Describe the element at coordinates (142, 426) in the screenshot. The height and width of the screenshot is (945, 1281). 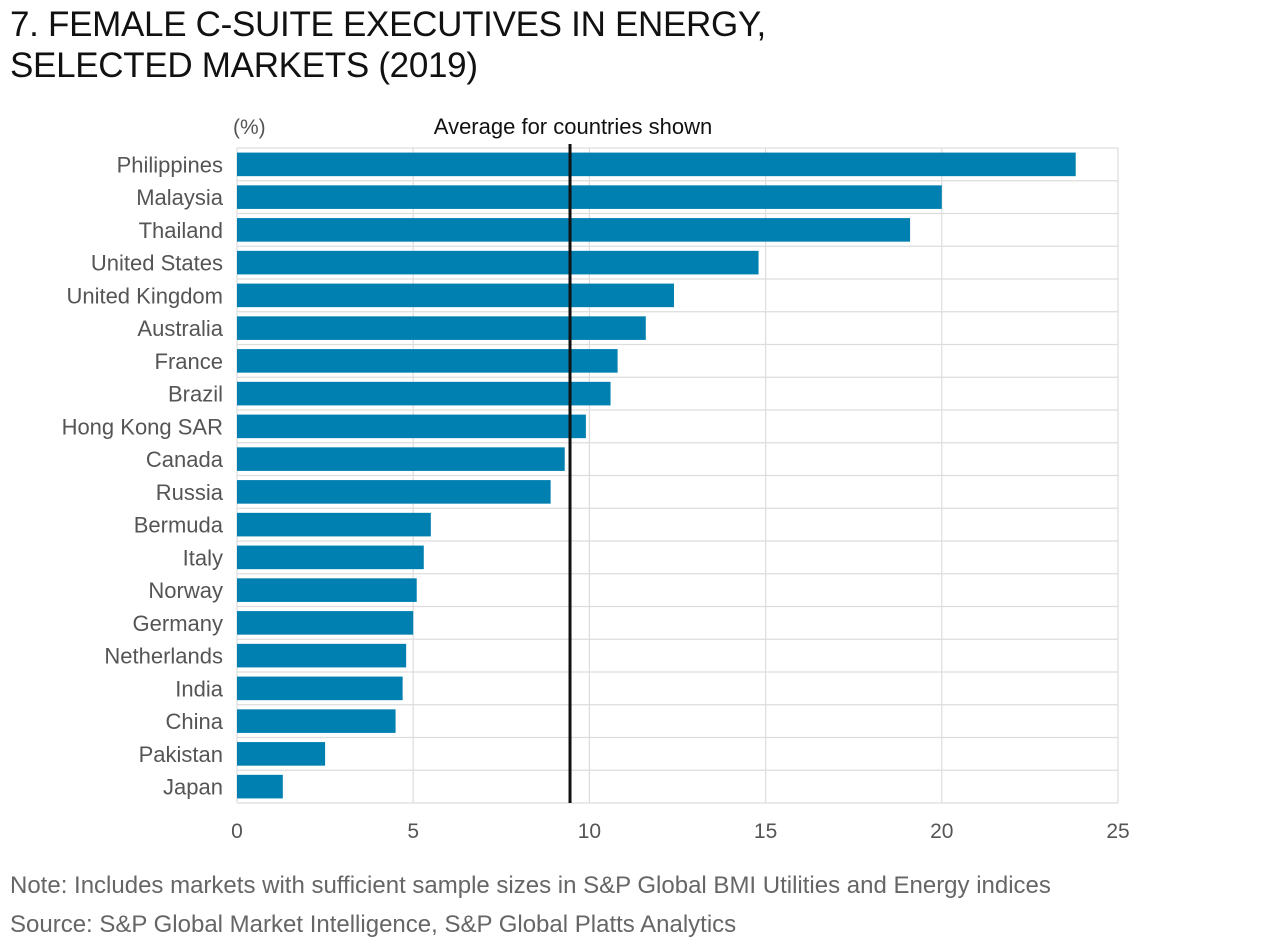
I see `category-label: Hong Kong SAR` at that location.